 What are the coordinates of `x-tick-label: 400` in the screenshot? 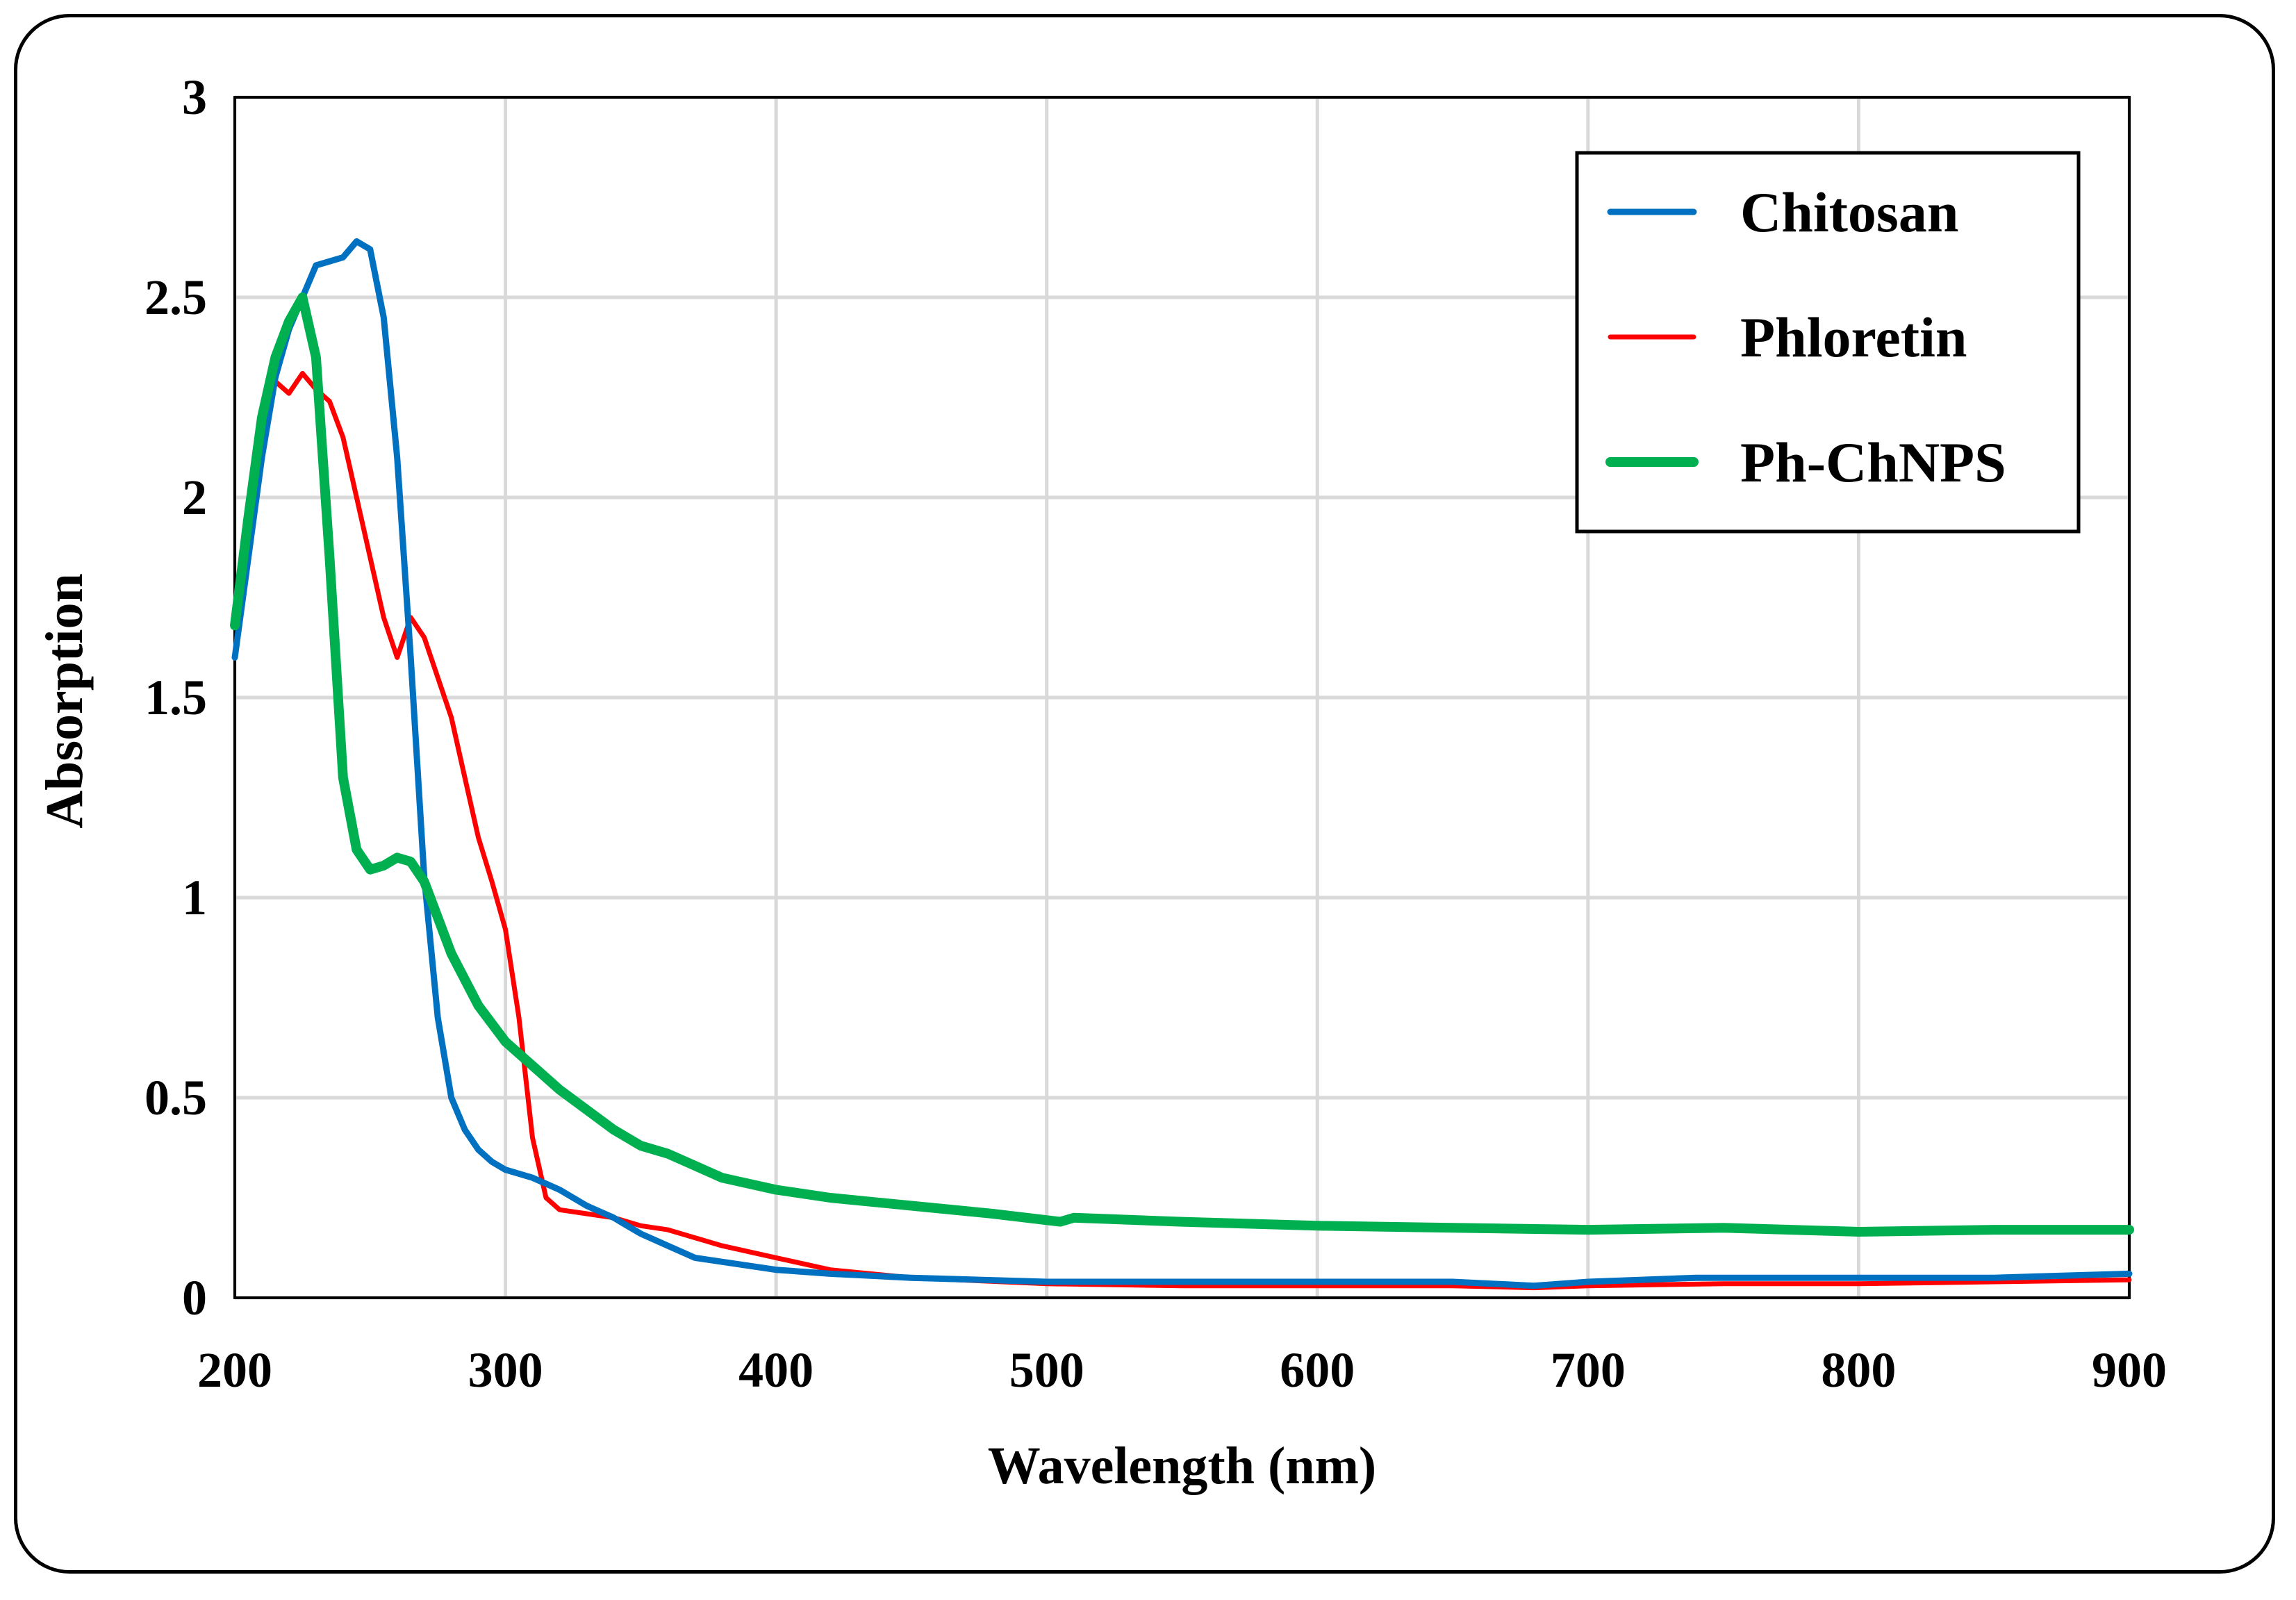 It's located at (775, 1370).